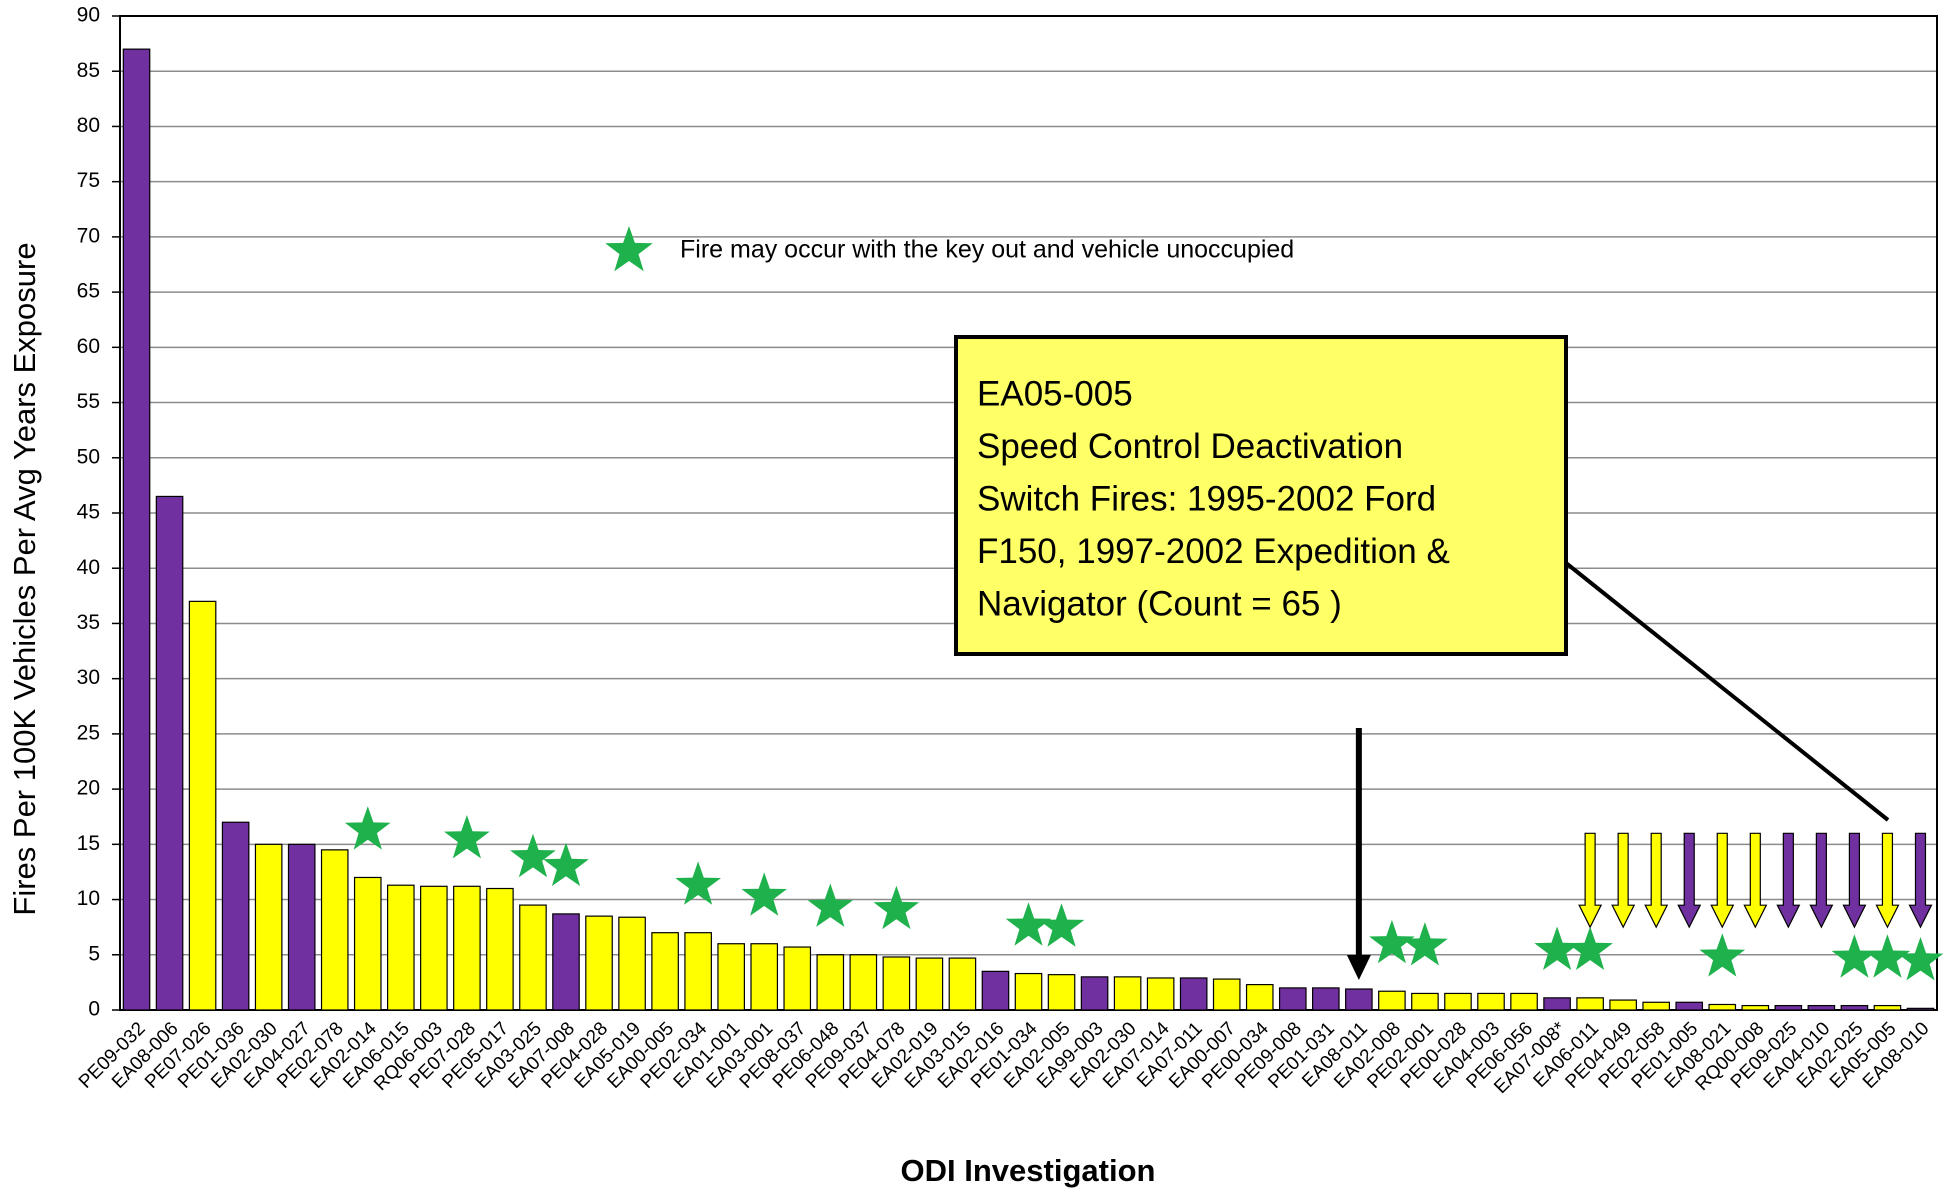 This screenshot has height=1191, width=1952. Describe the element at coordinates (88, 401) in the screenshot. I see `y-tick-label: 55` at that location.